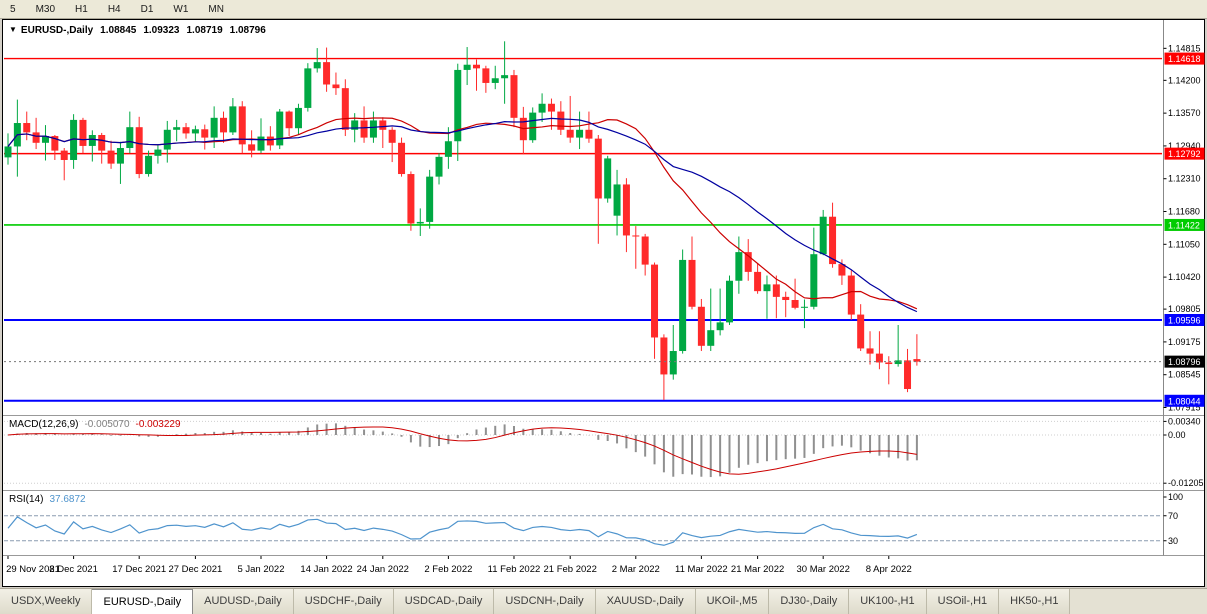 The height and width of the screenshot is (614, 1207). Describe the element at coordinates (33, 569) in the screenshot. I see `svg-text: 29 Nov 2021` at that location.